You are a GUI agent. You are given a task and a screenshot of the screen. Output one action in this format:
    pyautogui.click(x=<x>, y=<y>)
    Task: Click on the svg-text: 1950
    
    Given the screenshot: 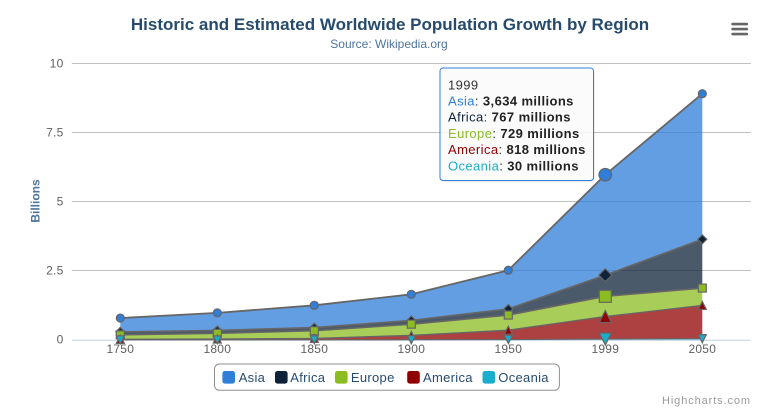 What is the action you would take?
    pyautogui.click(x=508, y=349)
    